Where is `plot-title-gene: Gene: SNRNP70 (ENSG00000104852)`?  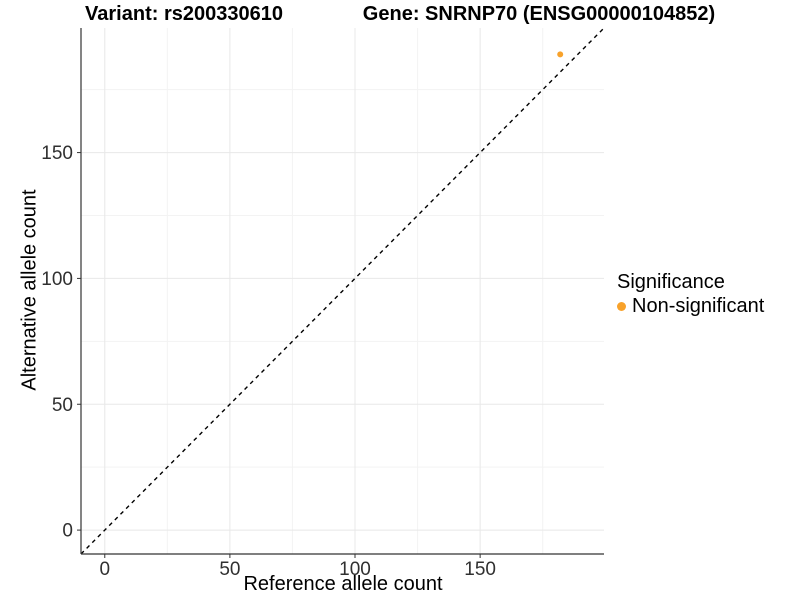
plot-title-gene: Gene: SNRNP70 (ENSG00000104852) is located at coordinates (539, 14).